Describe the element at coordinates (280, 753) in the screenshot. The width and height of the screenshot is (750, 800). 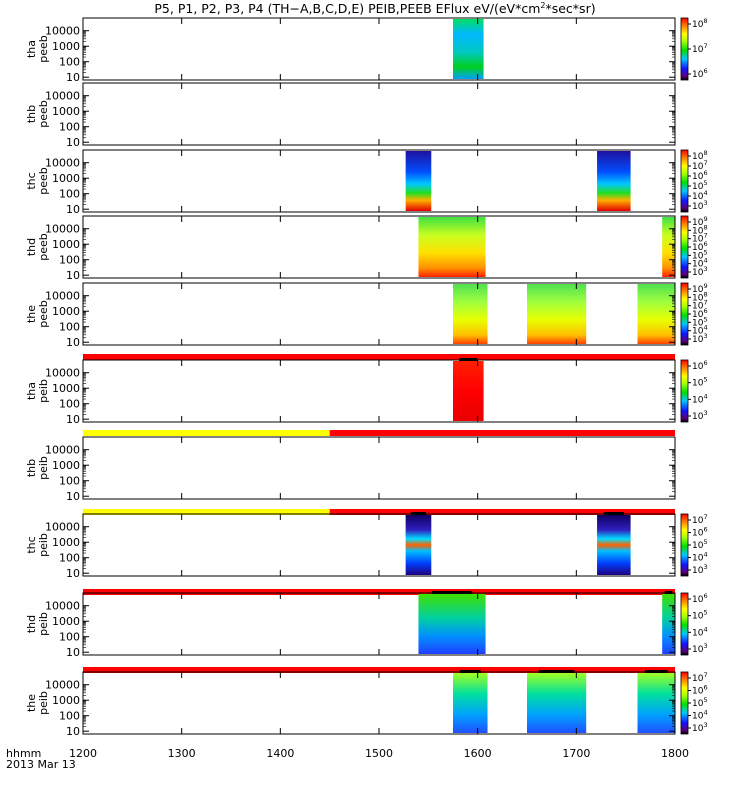
I see `x-tick-label: 1400` at that location.